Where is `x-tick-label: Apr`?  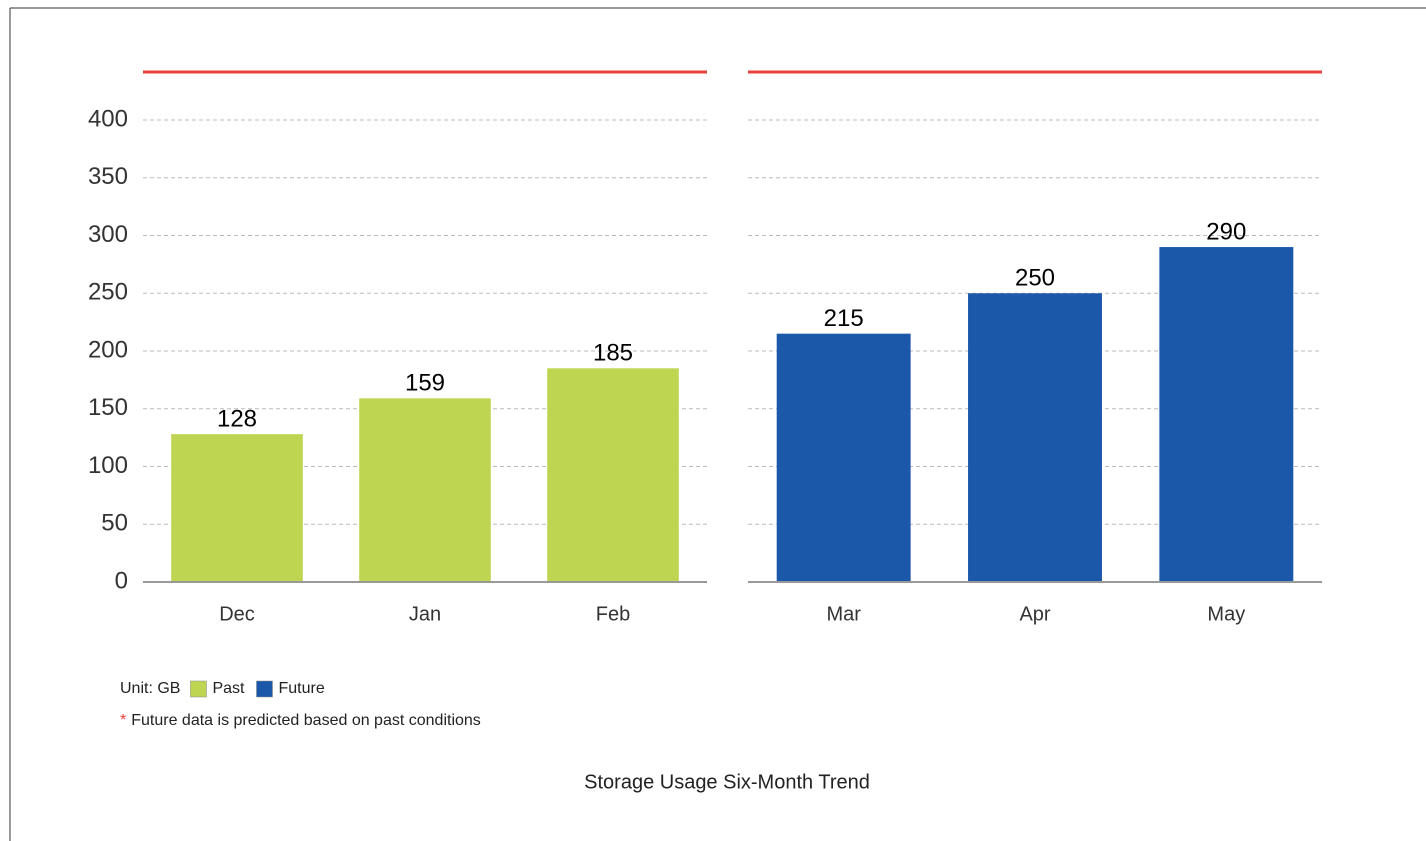
x-tick-label: Apr is located at coordinates (1034, 614).